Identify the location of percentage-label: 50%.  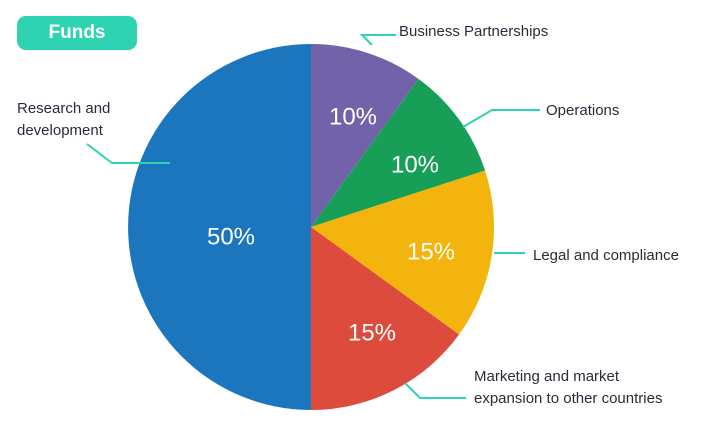
(231, 236).